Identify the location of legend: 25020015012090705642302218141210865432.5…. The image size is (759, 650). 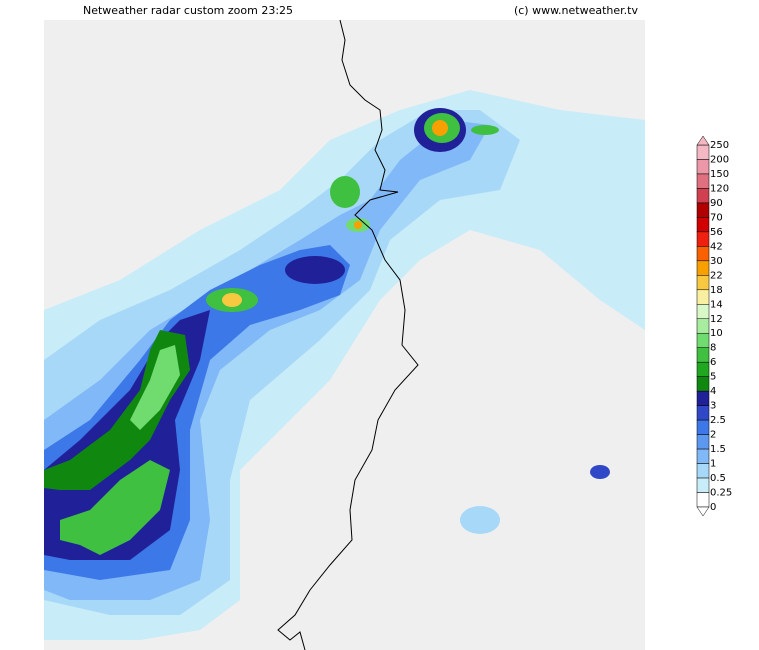
(714, 326).